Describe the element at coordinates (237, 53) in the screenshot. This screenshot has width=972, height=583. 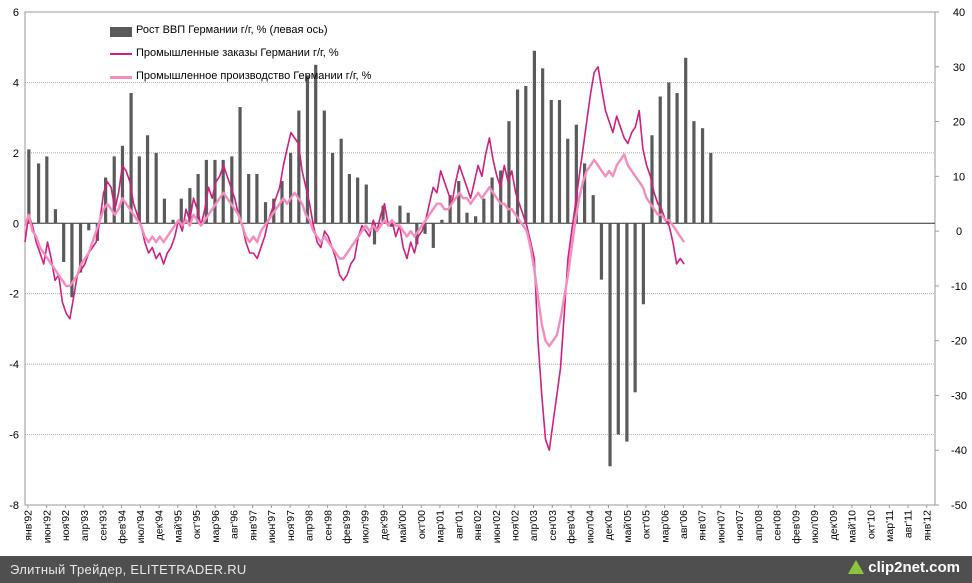
I see `legend-label-orders: Промышленные заказы Германии г/г, %` at that location.